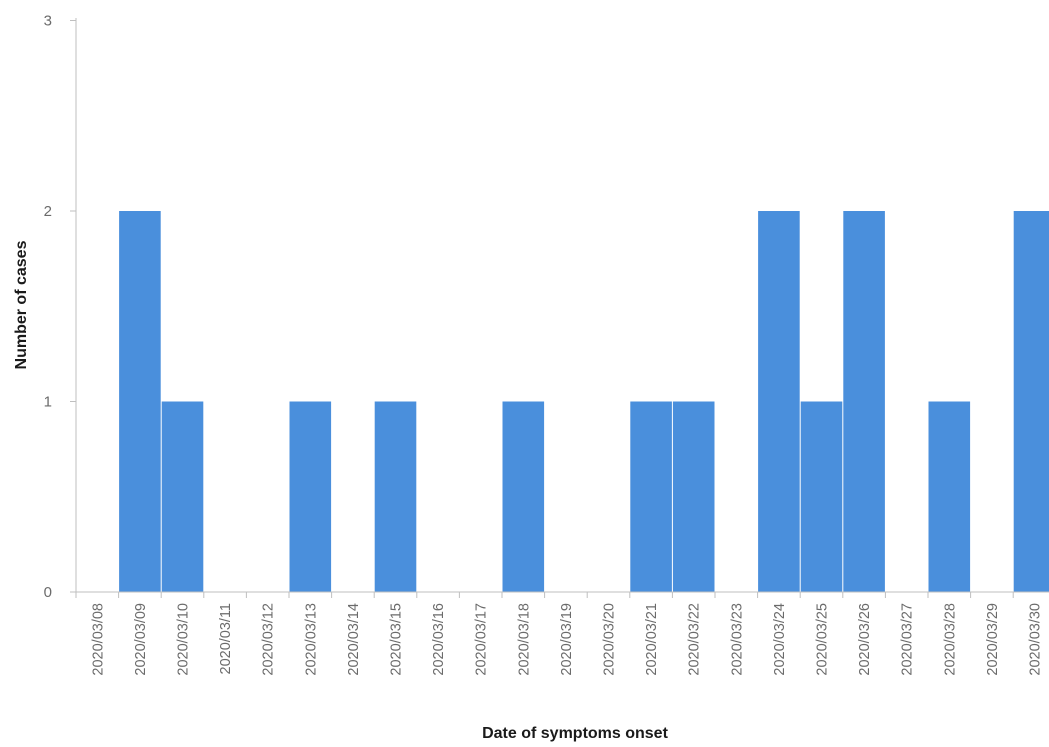 The image size is (1049, 747). Describe the element at coordinates (311, 639) in the screenshot. I see `x-tick-label: 2020/03/13` at that location.